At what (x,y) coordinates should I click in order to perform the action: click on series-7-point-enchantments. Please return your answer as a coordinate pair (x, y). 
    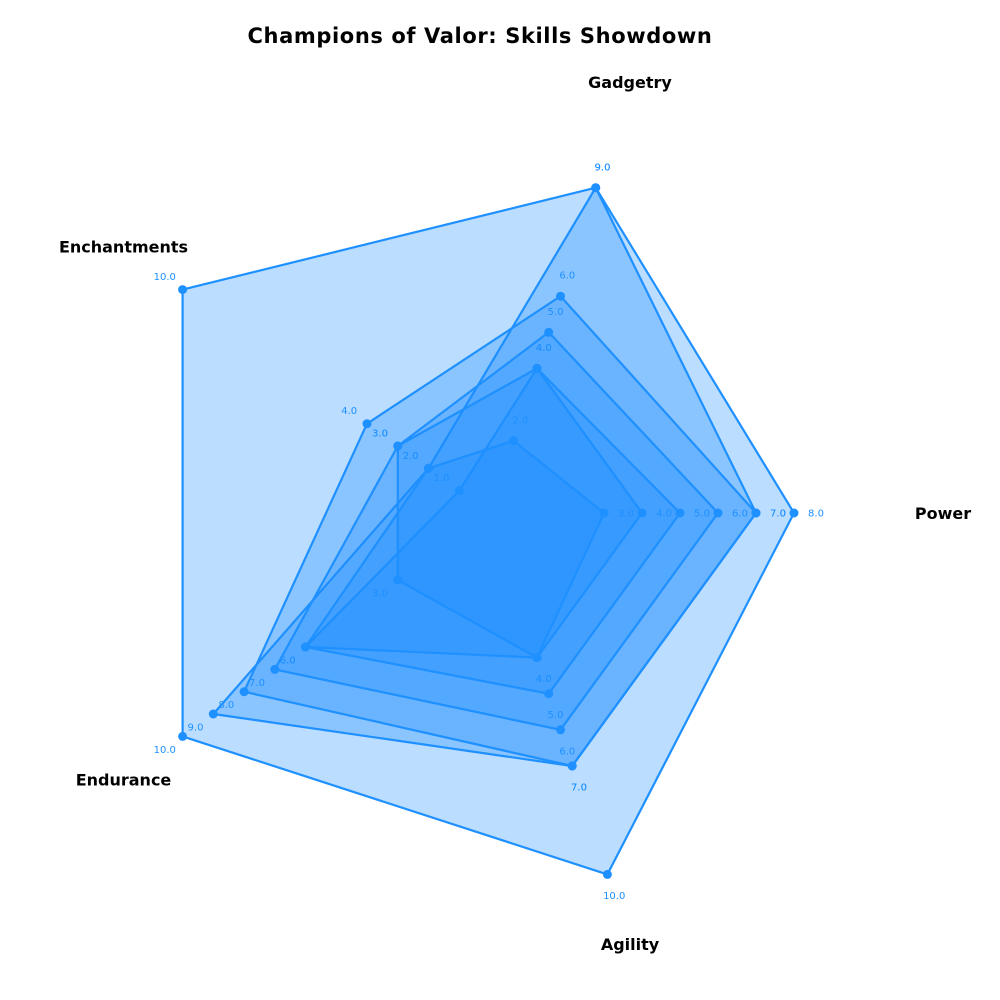
    Looking at the image, I should click on (428, 468).